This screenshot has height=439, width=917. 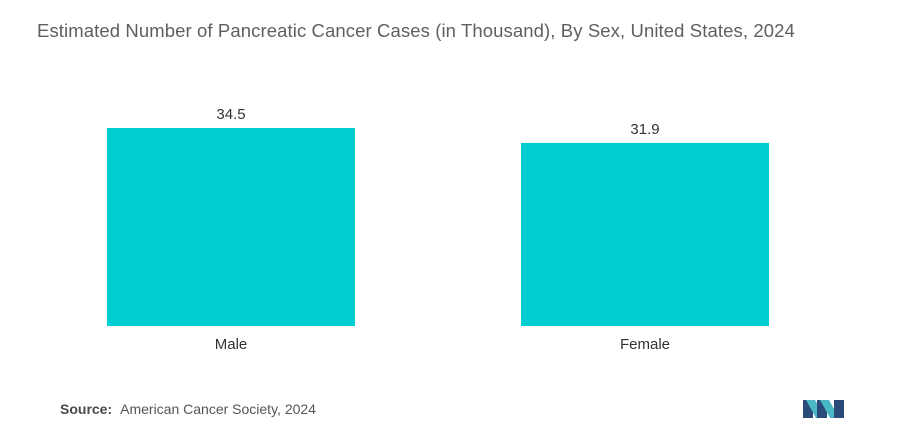 What do you see at coordinates (218, 409) in the screenshot?
I see `source-text: American Cancer Society, 2024` at bounding box center [218, 409].